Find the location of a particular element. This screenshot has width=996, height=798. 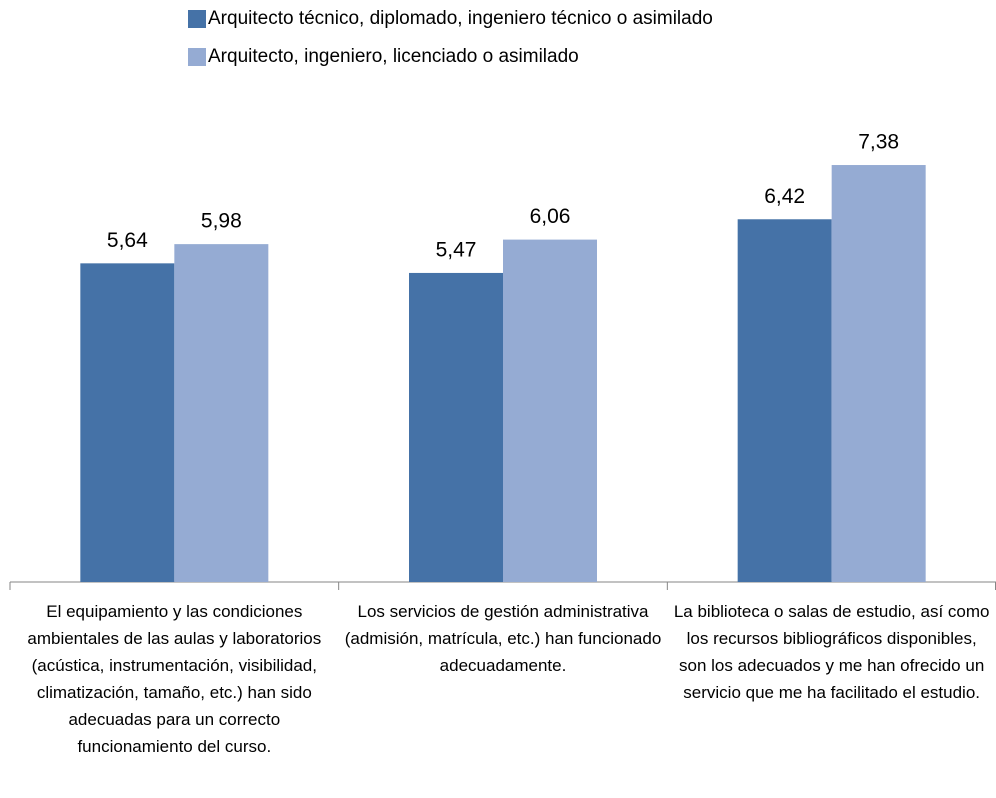

data-label: 6,06 is located at coordinates (550, 216).